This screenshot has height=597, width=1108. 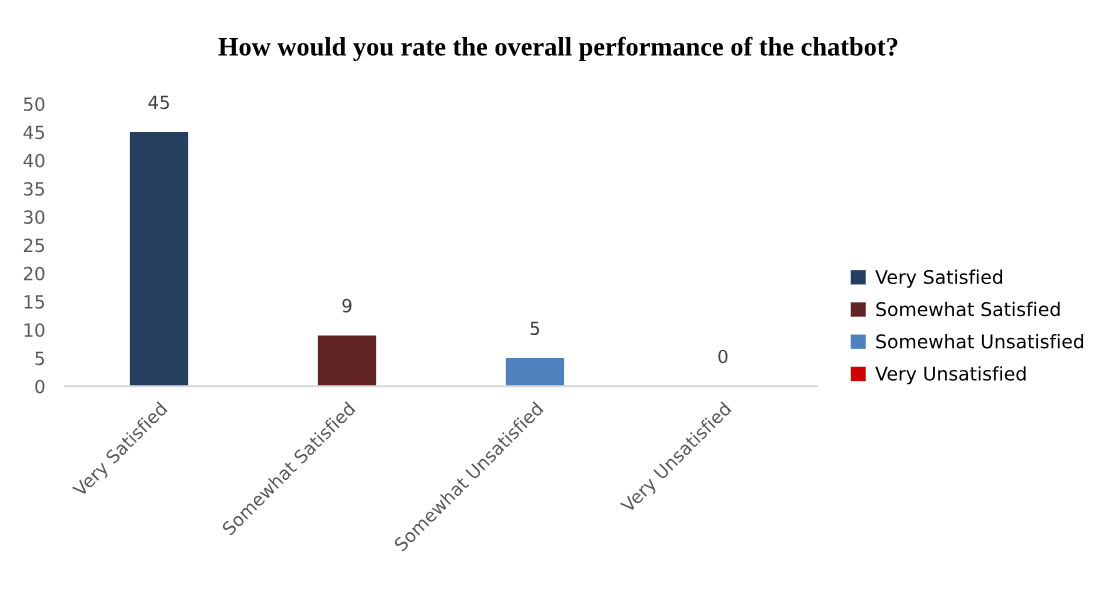 What do you see at coordinates (347, 305) in the screenshot?
I see `data-label: 9` at bounding box center [347, 305].